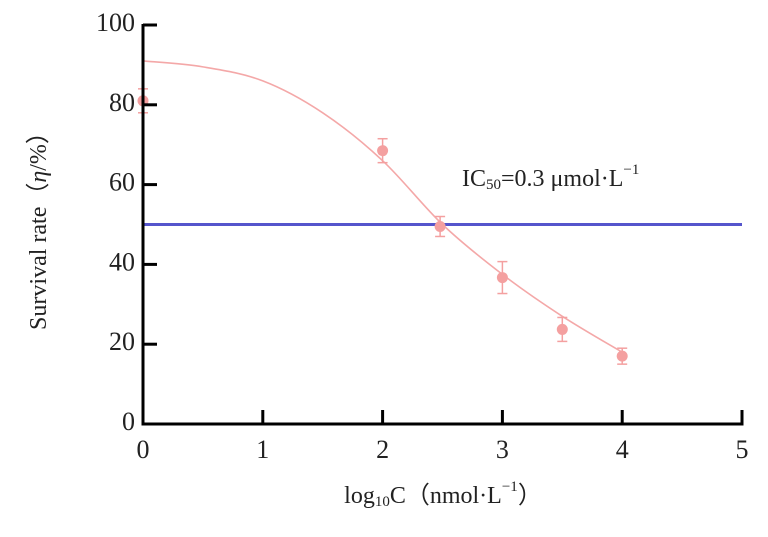 The width and height of the screenshot is (768, 537). Describe the element at coordinates (262, 449) in the screenshot. I see `x-tick-label: 1` at that location.